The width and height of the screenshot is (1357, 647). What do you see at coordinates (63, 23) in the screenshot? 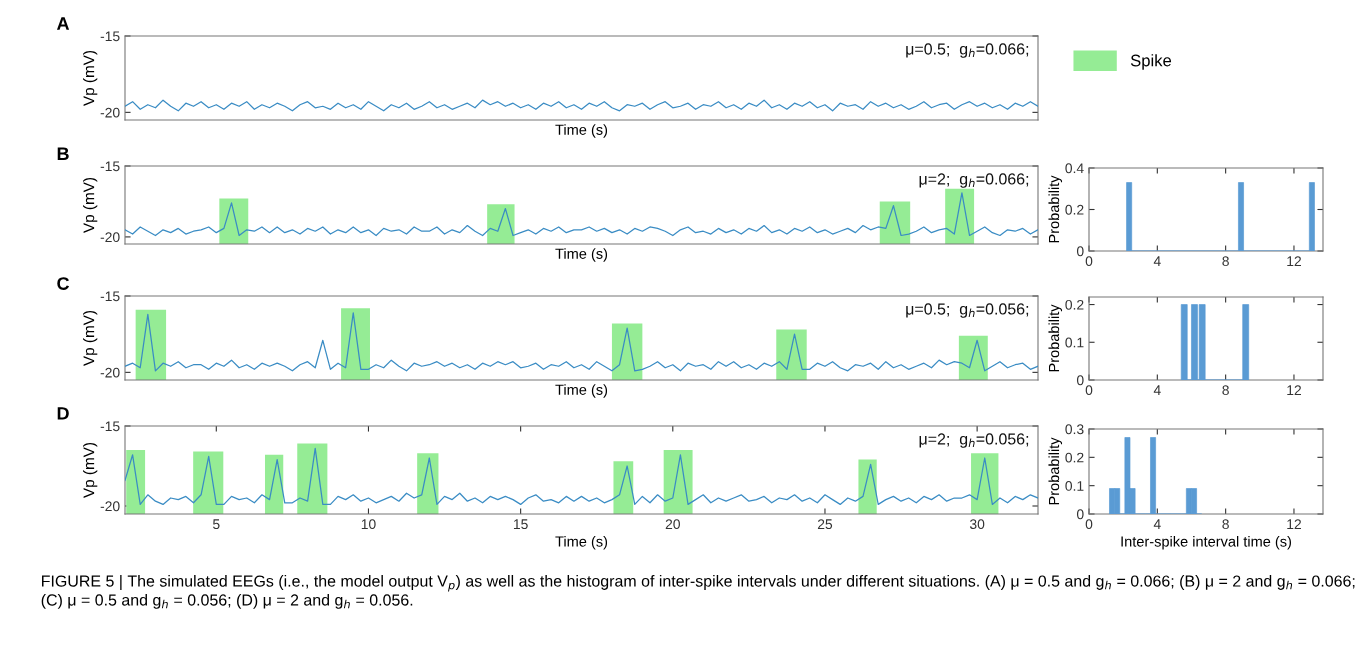
I see `chart-title: A` at bounding box center [63, 23].